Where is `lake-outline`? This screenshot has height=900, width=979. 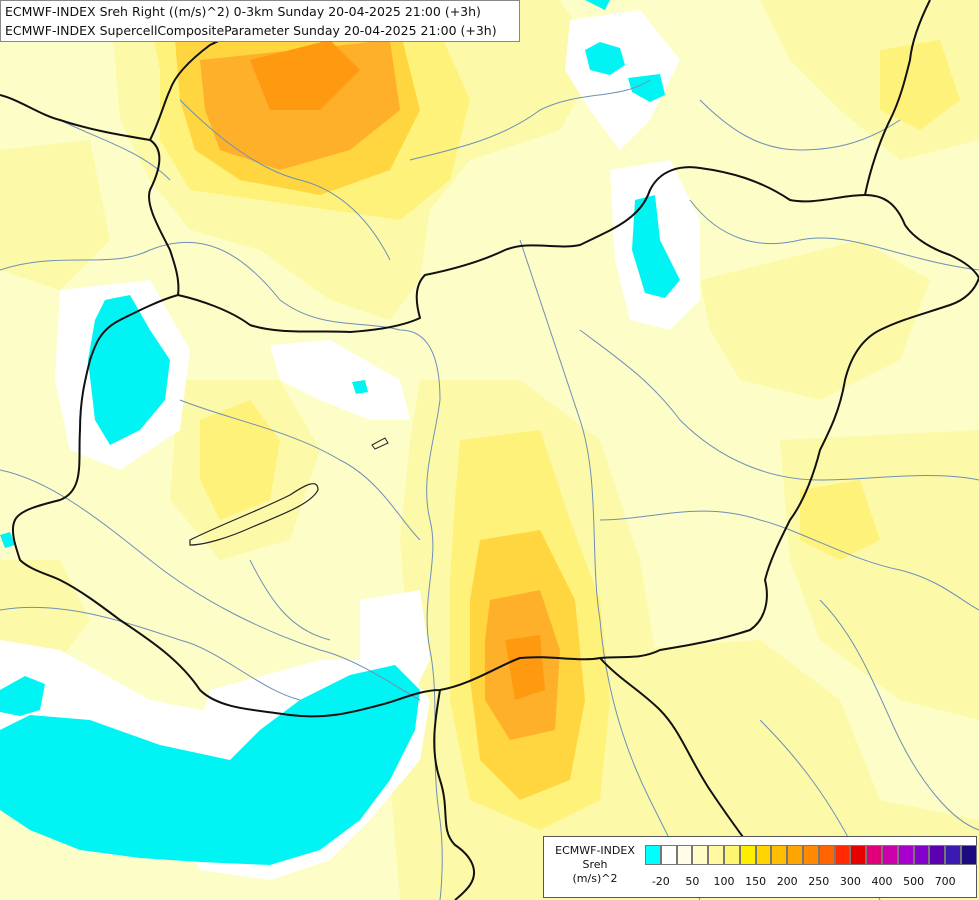 lake-outline is located at coordinates (254, 514).